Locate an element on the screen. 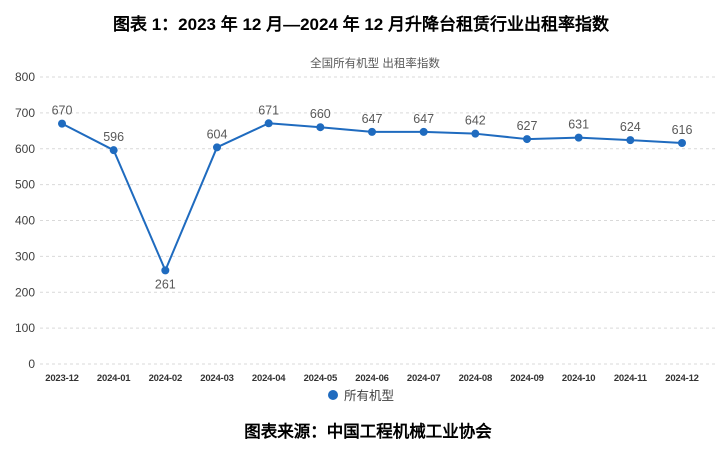  y-tick-label: 0 is located at coordinates (31, 364).